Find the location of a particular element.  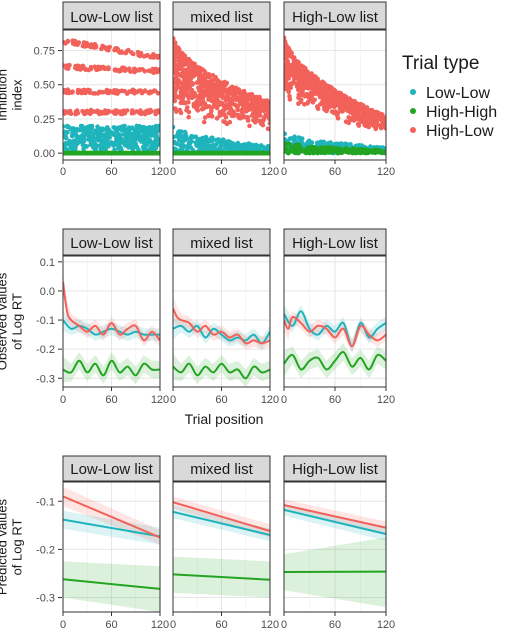

panel-mixed-list-row-3: mixed list 0 60 120 is located at coordinates (224, 543).